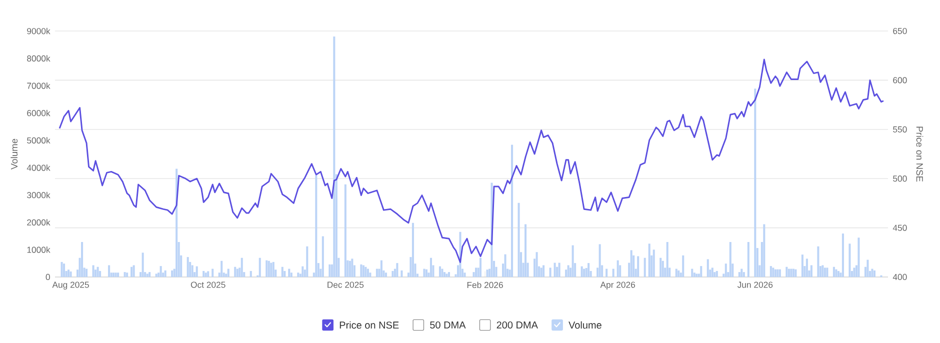 The image size is (940, 343). I want to click on y2-tick-label: 550, so click(900, 129).